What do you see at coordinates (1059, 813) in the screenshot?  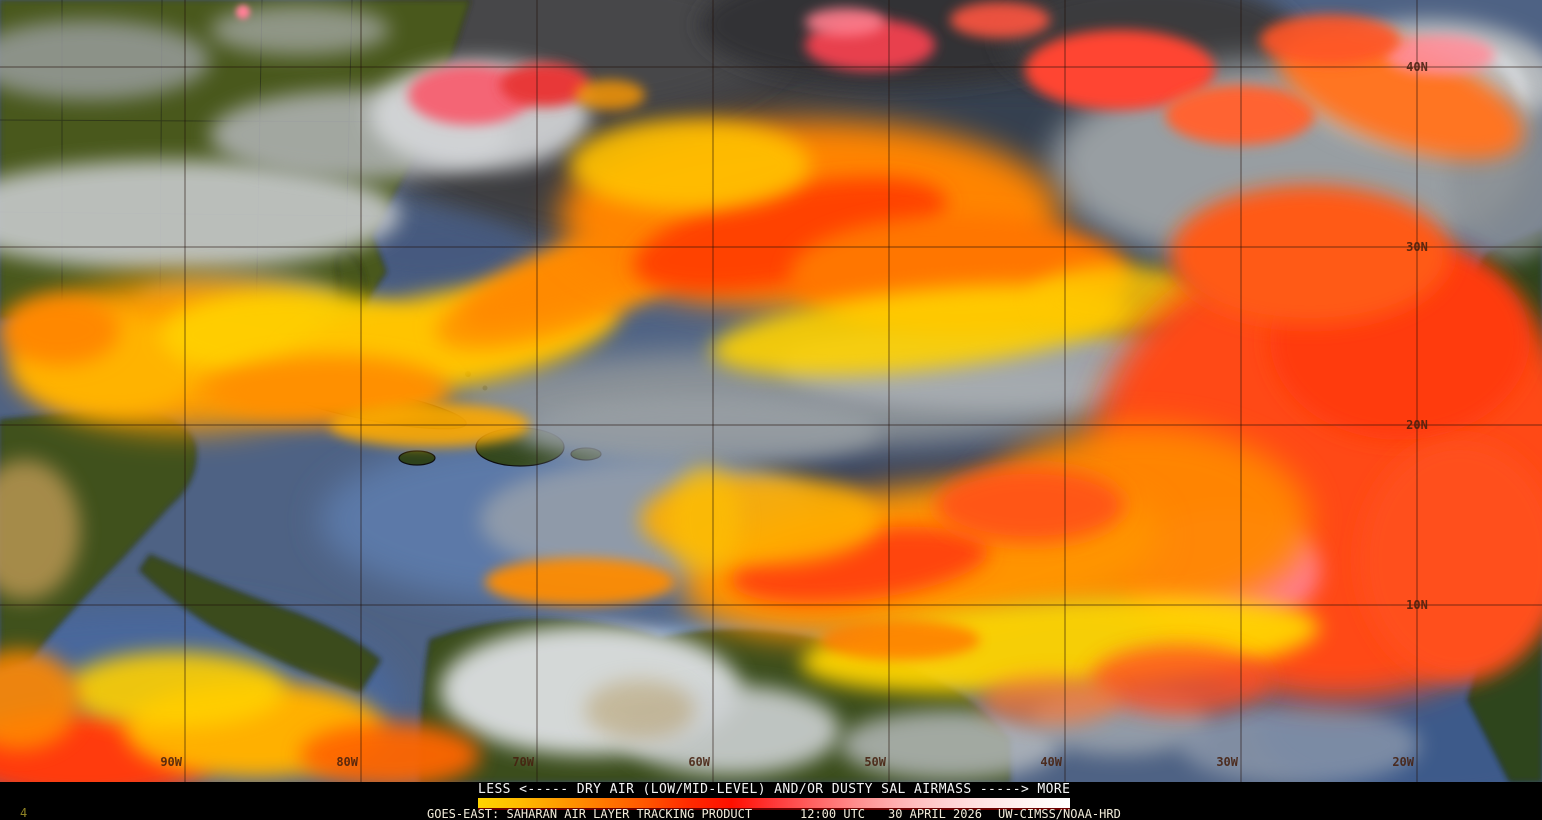 I see `credit-label: UW-CIMSS/NOAA-HRD` at bounding box center [1059, 813].